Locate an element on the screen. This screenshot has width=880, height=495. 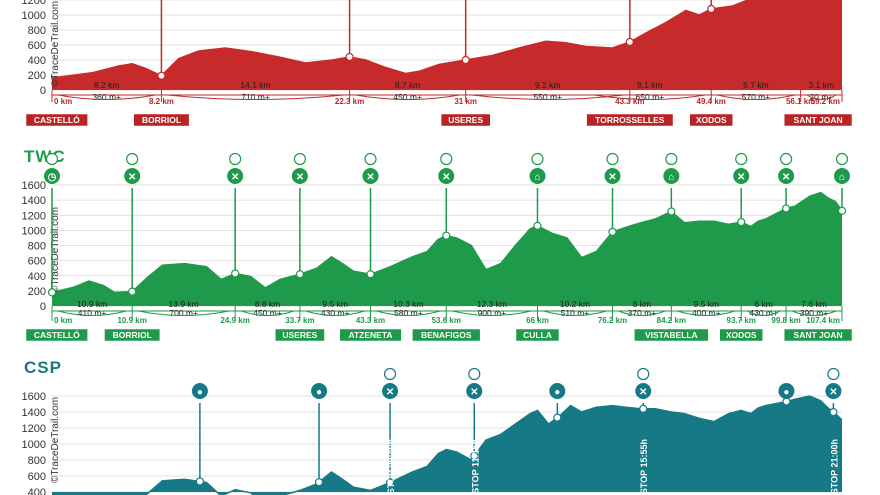
station-km: 56.1 km is located at coordinates (800, 101).